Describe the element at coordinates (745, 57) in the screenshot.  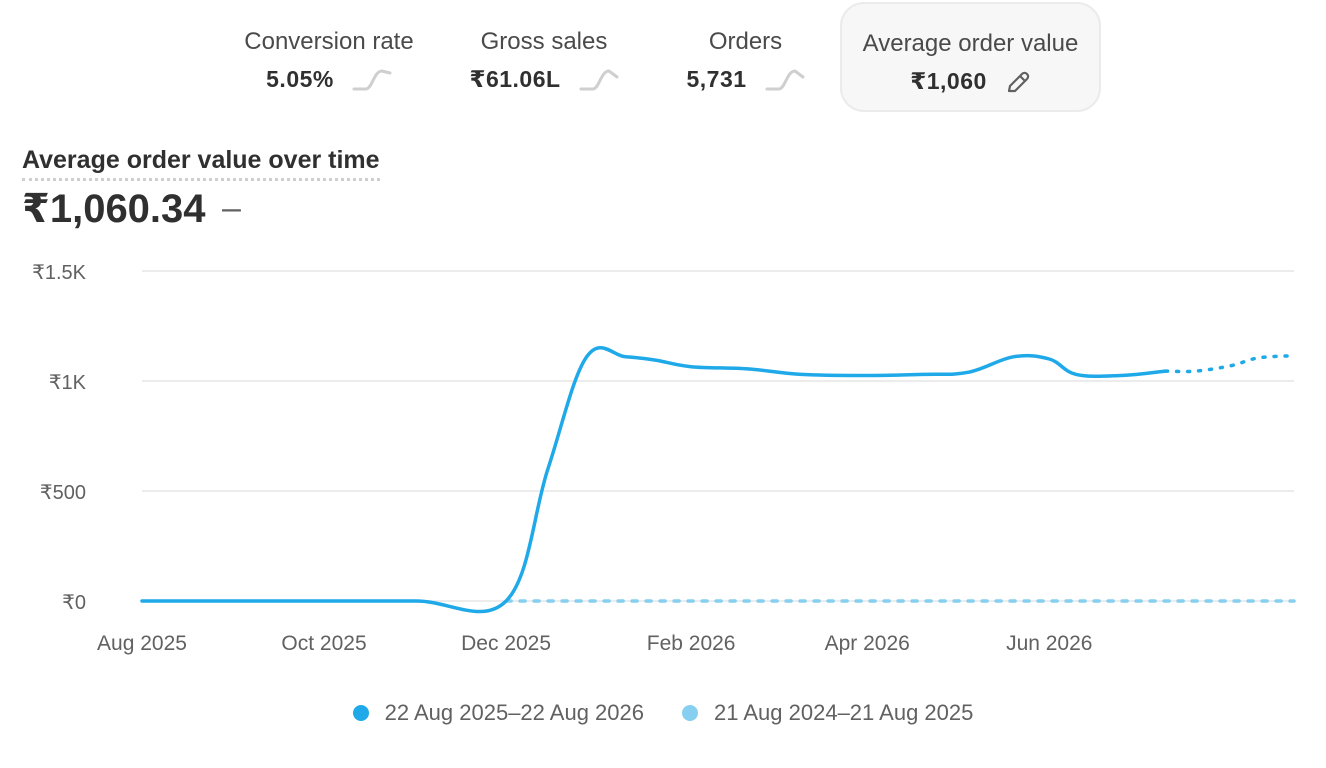
I see `metric-orders: Orders 5,731` at that location.